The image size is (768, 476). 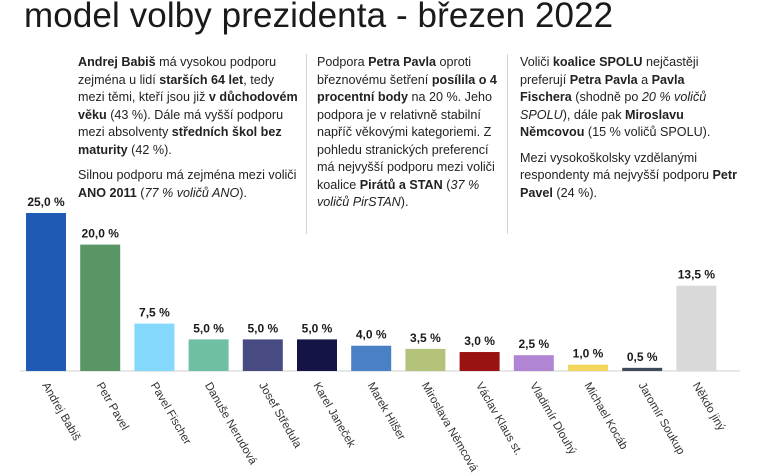 I want to click on bar-value-label: 25,0 %, so click(x=46, y=202).